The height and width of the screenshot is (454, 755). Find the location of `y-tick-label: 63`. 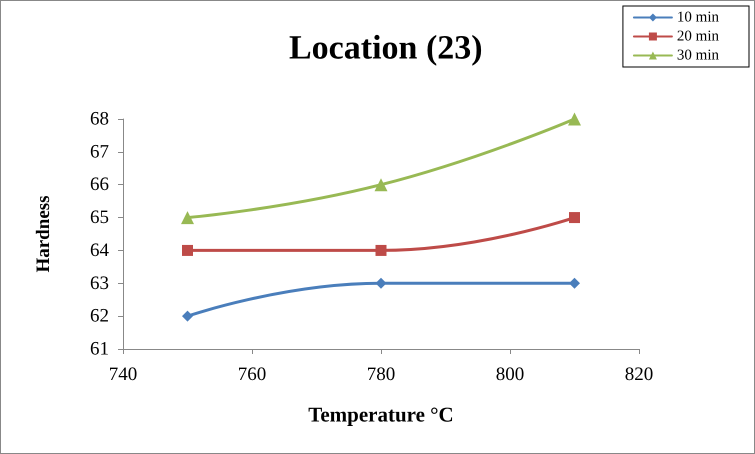

y-tick-label: 63 is located at coordinates (99, 283).